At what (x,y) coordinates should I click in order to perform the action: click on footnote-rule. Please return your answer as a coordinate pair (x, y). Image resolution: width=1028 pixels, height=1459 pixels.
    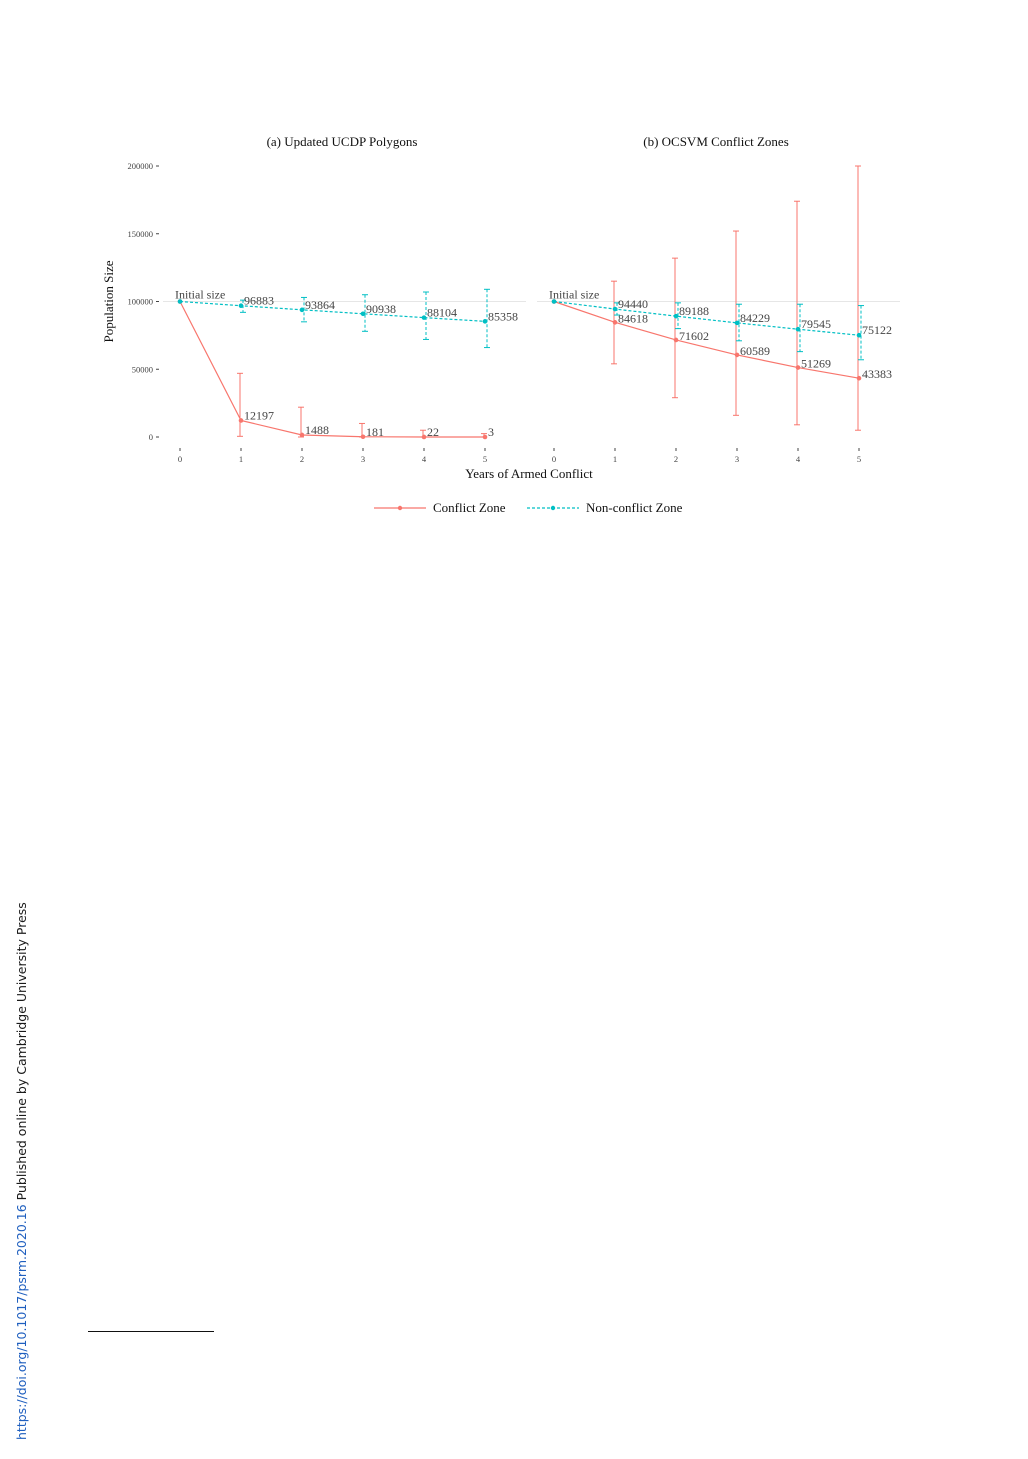
    Looking at the image, I should click on (151, 1331).